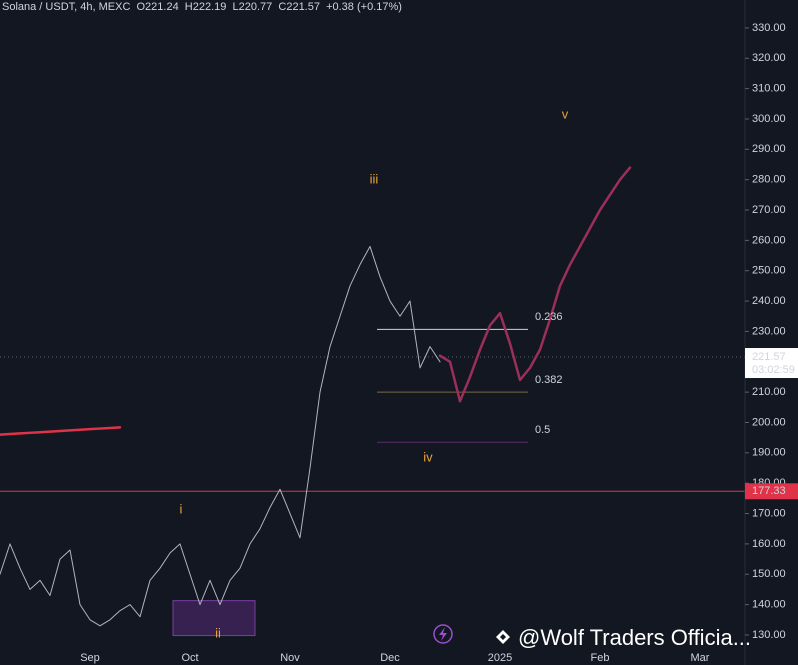 Image resolution: width=798 pixels, height=665 pixels. Describe the element at coordinates (773, 370) in the screenshot. I see `countdown: 03:02:59` at that location.